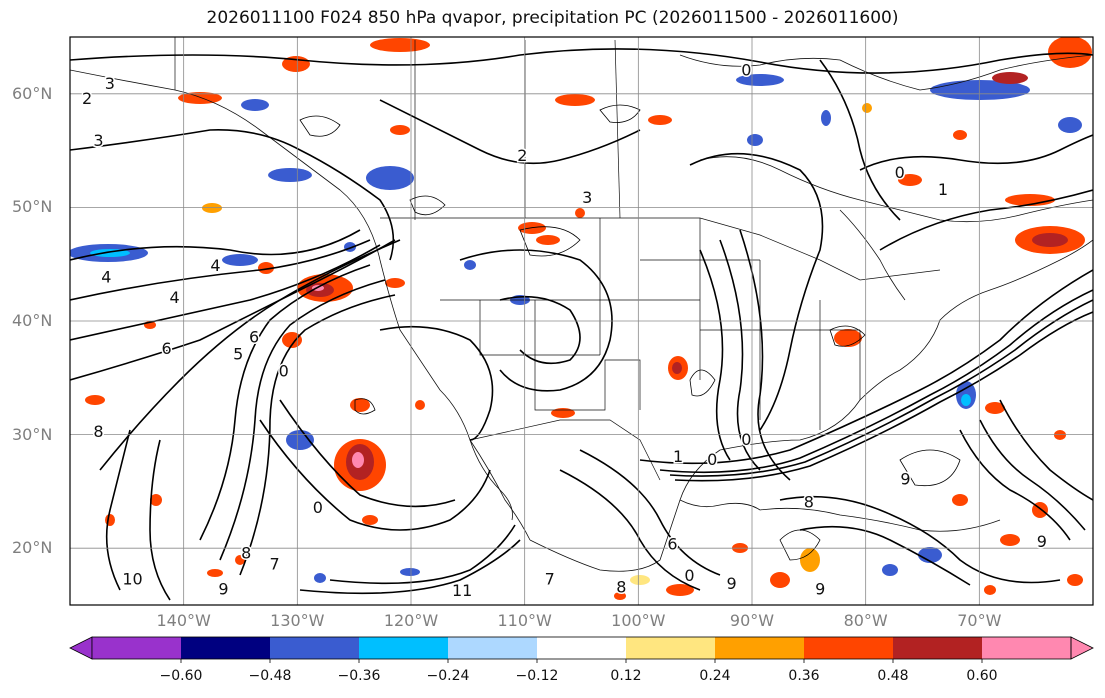 The height and width of the screenshot is (698, 1105). What do you see at coordinates (537, 676) in the screenshot?
I see `colorbar-level-label: −0.12` at bounding box center [537, 676].